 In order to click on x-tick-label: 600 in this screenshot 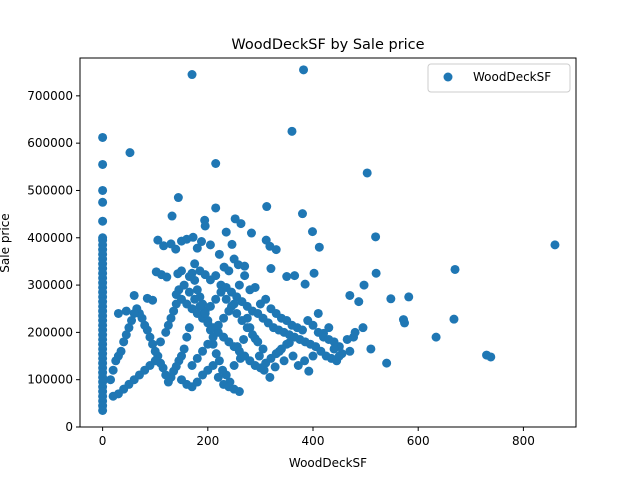, I will do `click(418, 441)`.